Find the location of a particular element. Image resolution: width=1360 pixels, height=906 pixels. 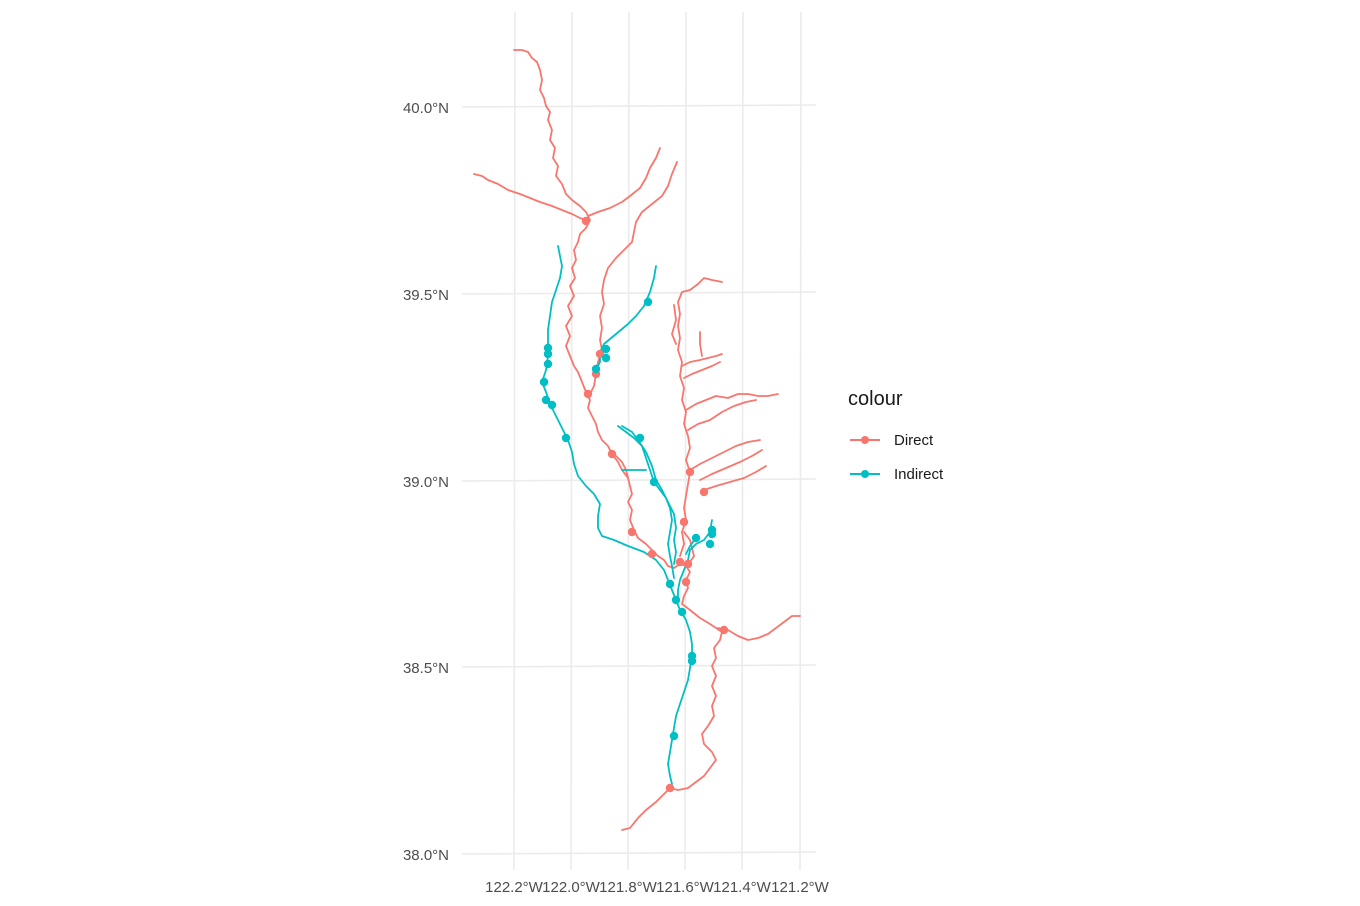

direct-lower-reach is located at coordinates (646, 809).